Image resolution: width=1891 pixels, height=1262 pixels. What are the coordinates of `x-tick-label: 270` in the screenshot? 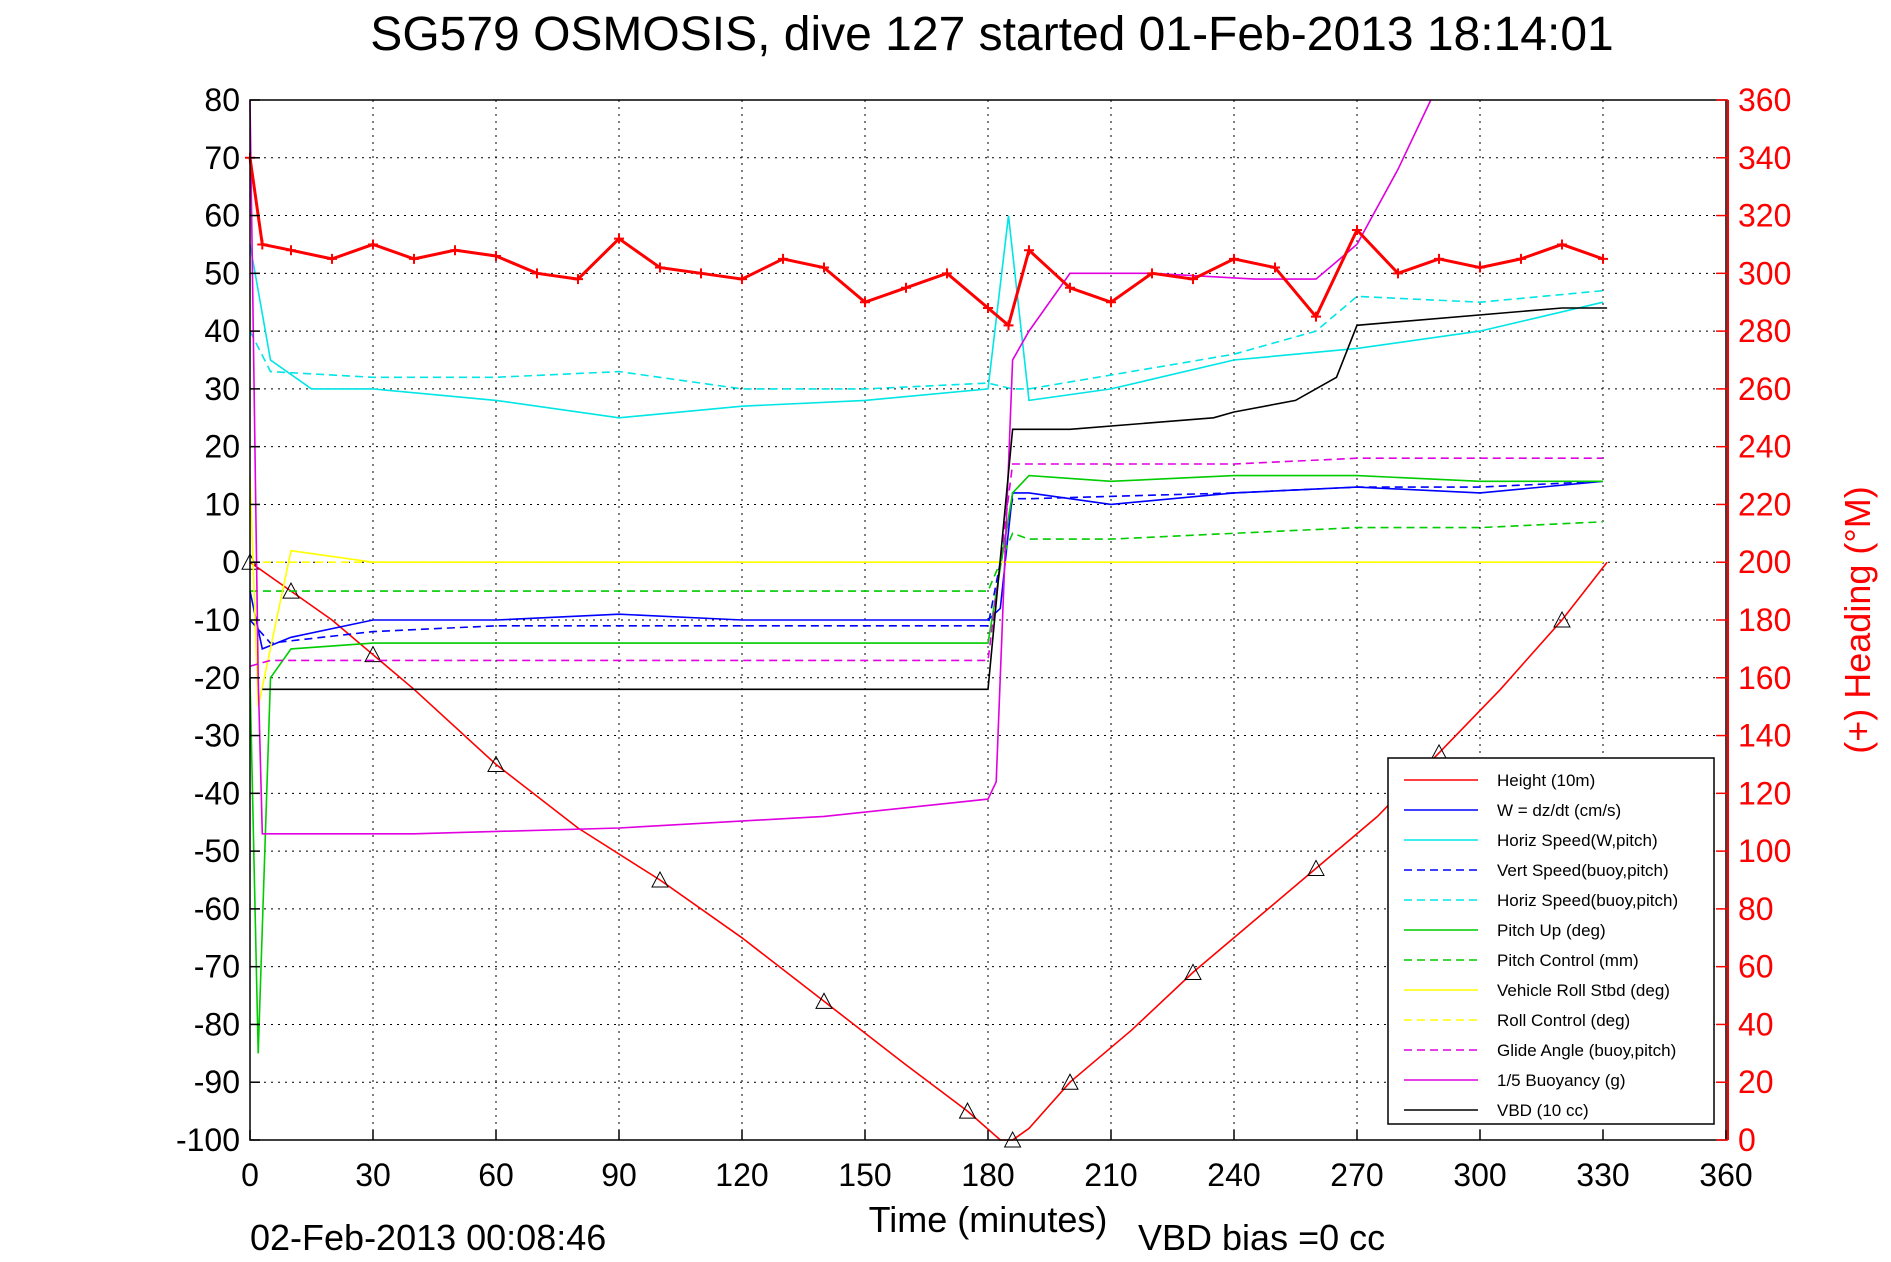 It's located at (1356, 1175).